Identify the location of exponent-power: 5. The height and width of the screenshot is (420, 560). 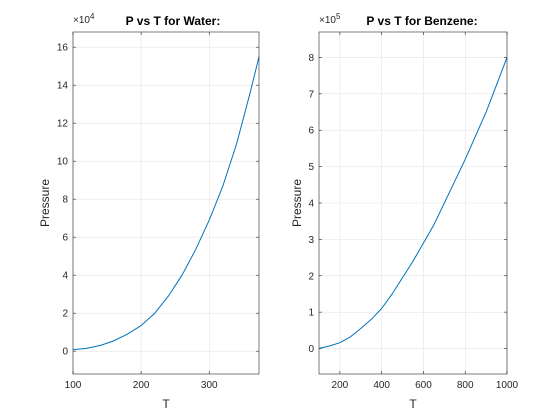
(338, 16).